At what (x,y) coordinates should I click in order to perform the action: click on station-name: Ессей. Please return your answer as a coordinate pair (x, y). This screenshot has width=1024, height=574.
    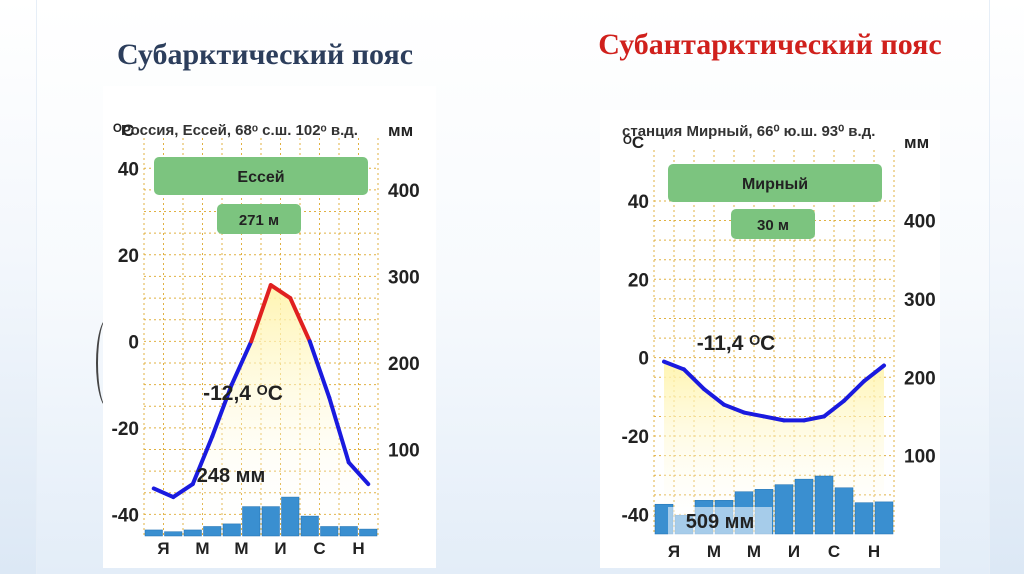
    Looking at the image, I should click on (260, 177).